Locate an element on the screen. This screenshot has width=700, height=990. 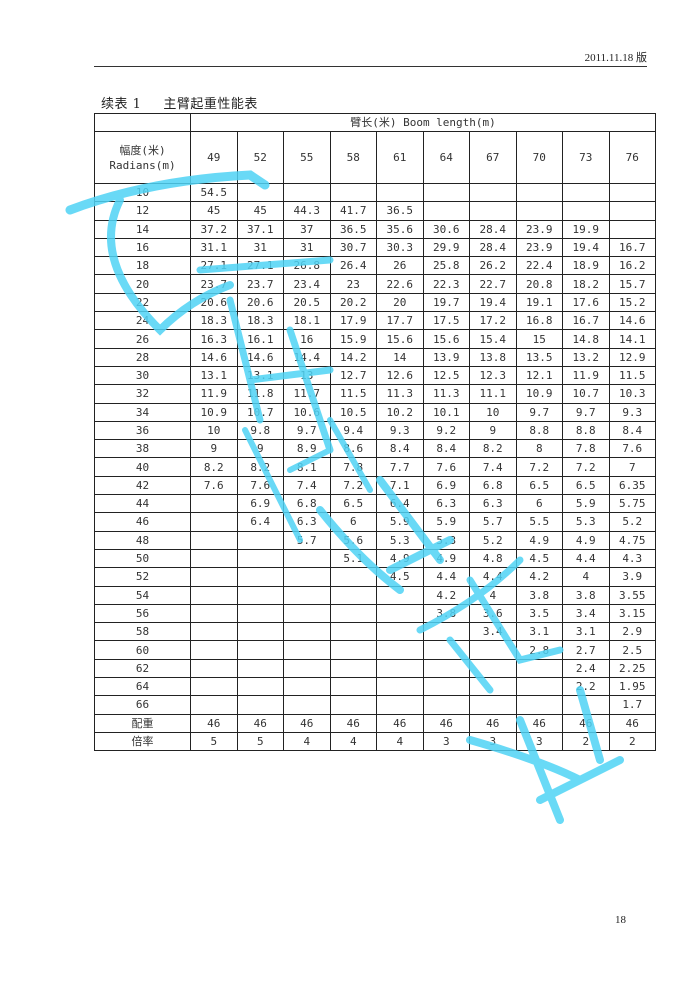
radius-header-en: Radians(m) is located at coordinates (142, 165).